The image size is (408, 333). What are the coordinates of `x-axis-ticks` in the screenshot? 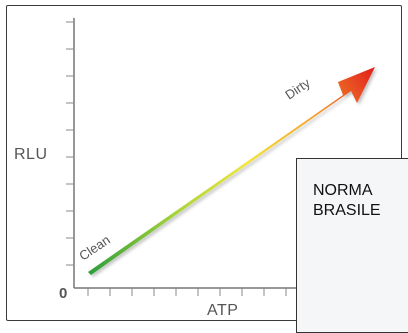 It's located at (187, 292).